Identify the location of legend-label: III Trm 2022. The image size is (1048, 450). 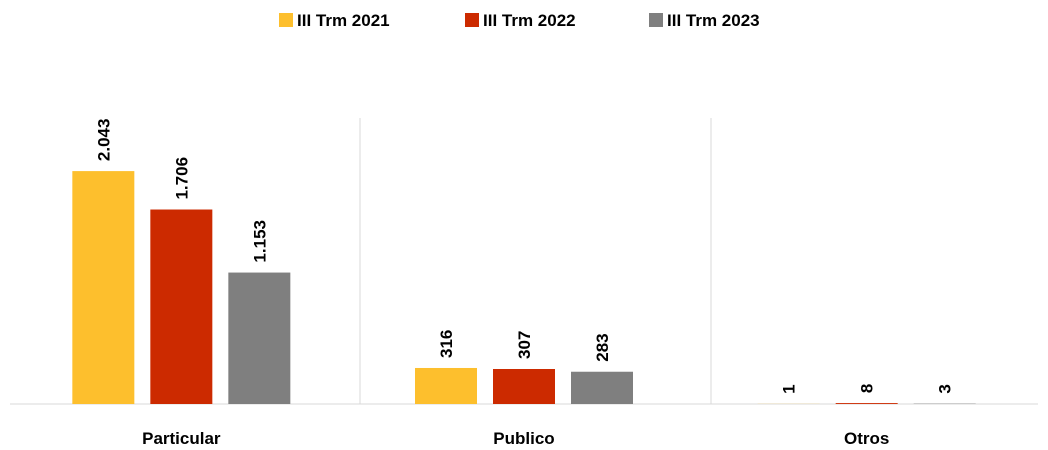
(529, 20).